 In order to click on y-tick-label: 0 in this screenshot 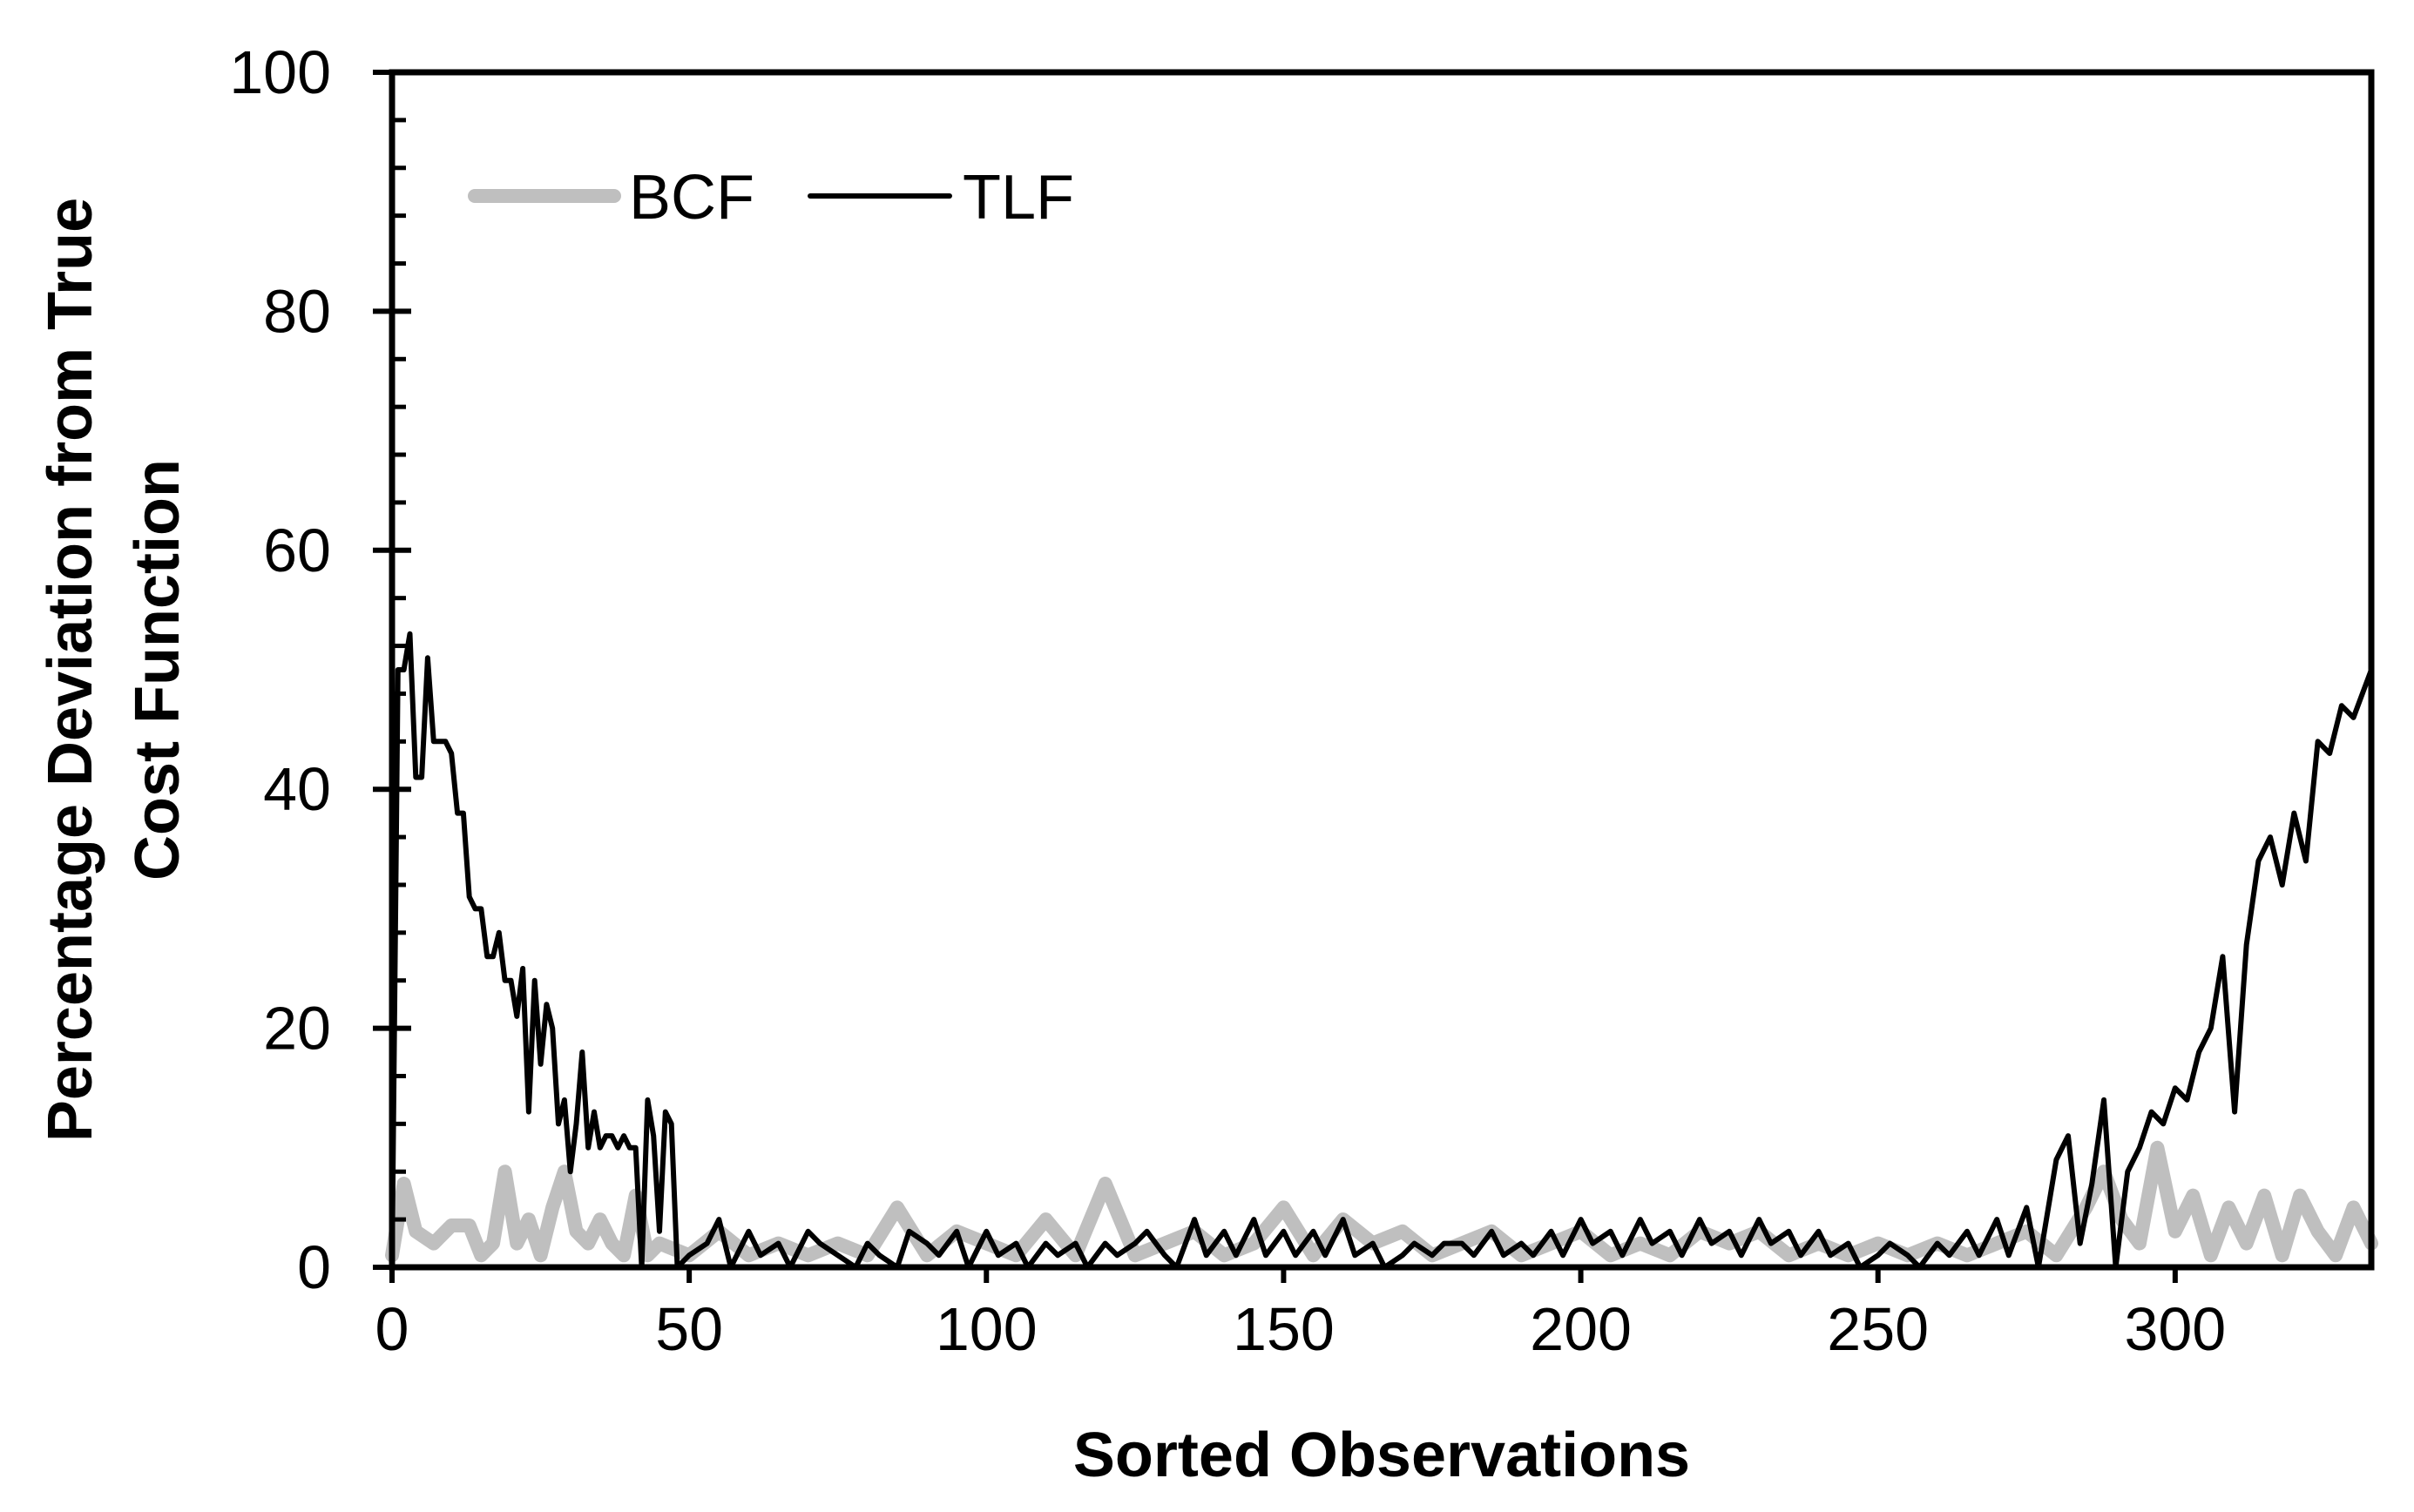, I will do `click(314, 1267)`.